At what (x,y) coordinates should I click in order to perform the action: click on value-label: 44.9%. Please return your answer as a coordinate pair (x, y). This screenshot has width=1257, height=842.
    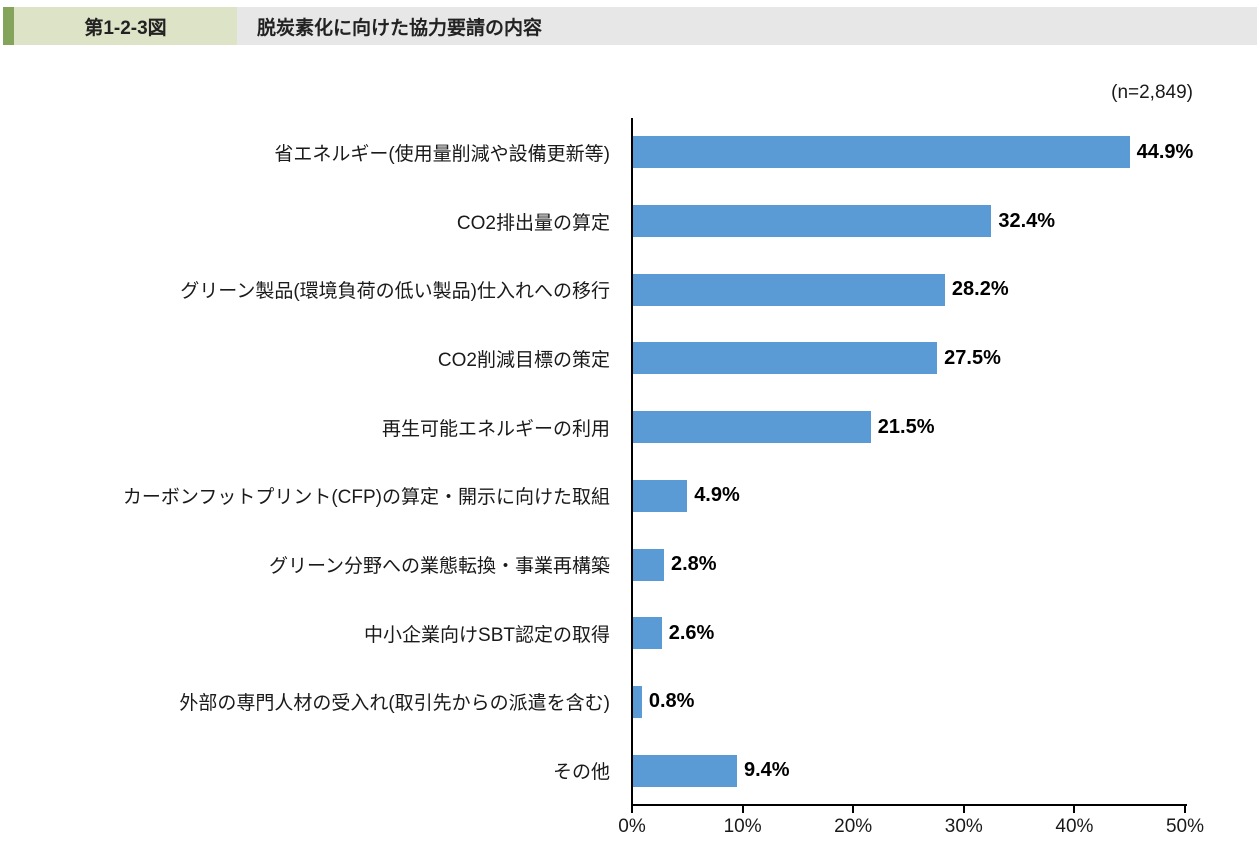
    Looking at the image, I should click on (1165, 151).